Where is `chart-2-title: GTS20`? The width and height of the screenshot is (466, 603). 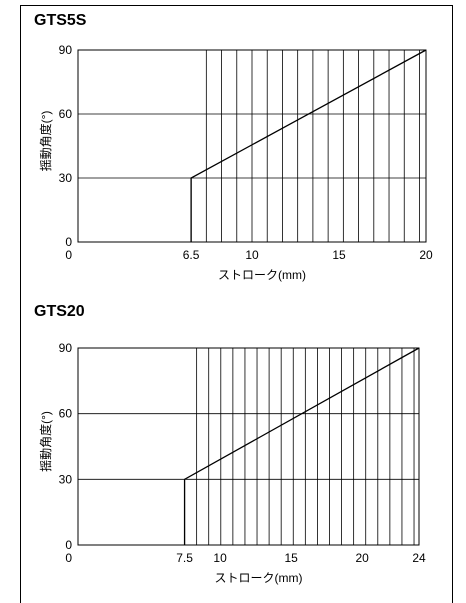 chart-2-title: GTS20 is located at coordinates (59, 311).